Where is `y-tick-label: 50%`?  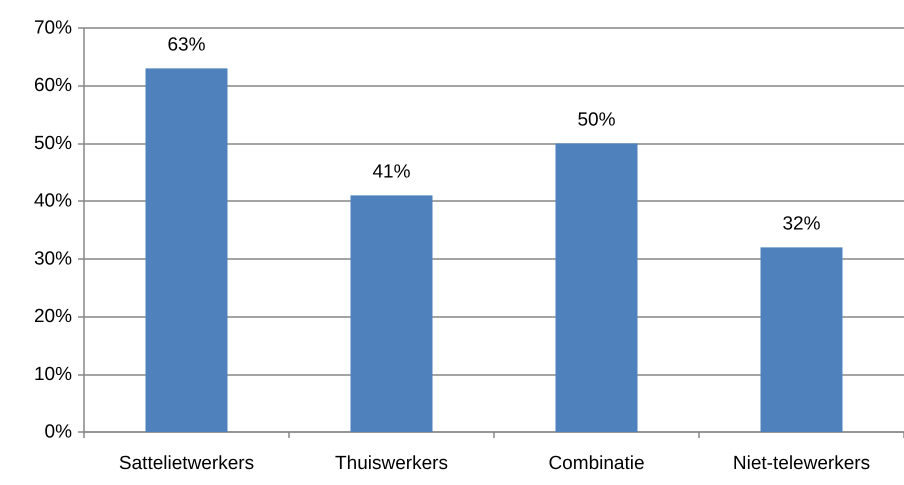 y-tick-label: 50% is located at coordinates (53, 143).